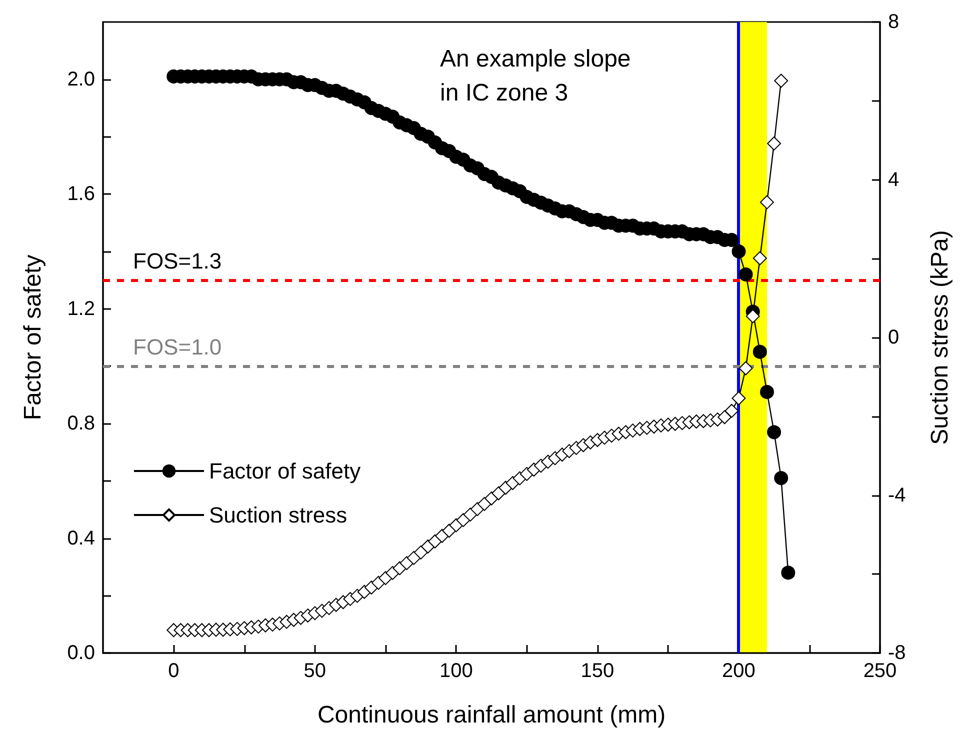 Image resolution: width=961 pixels, height=745 pixels. Describe the element at coordinates (597, 671) in the screenshot. I see `x-tick-label: 150` at that location.